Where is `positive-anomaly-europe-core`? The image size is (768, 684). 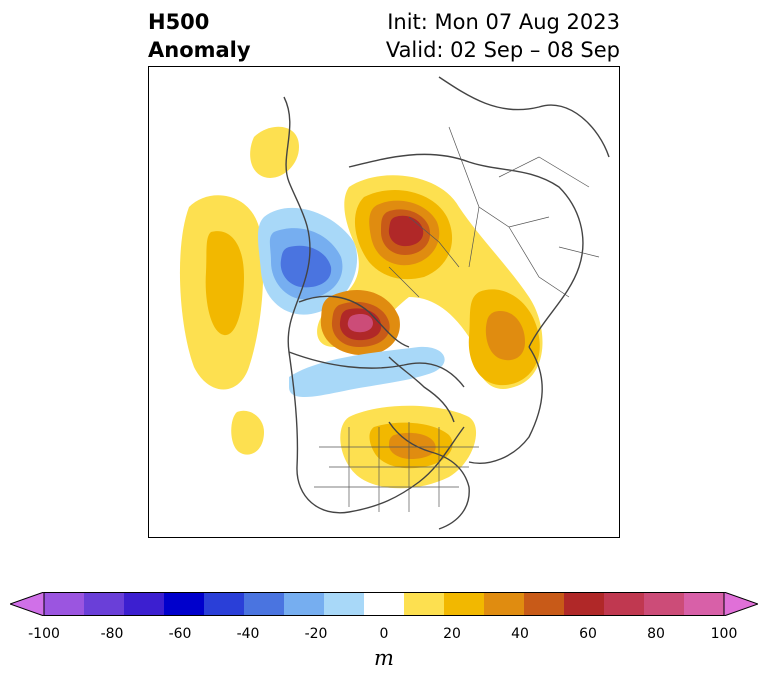 positive-anomaly-europe-core is located at coordinates (505, 336).